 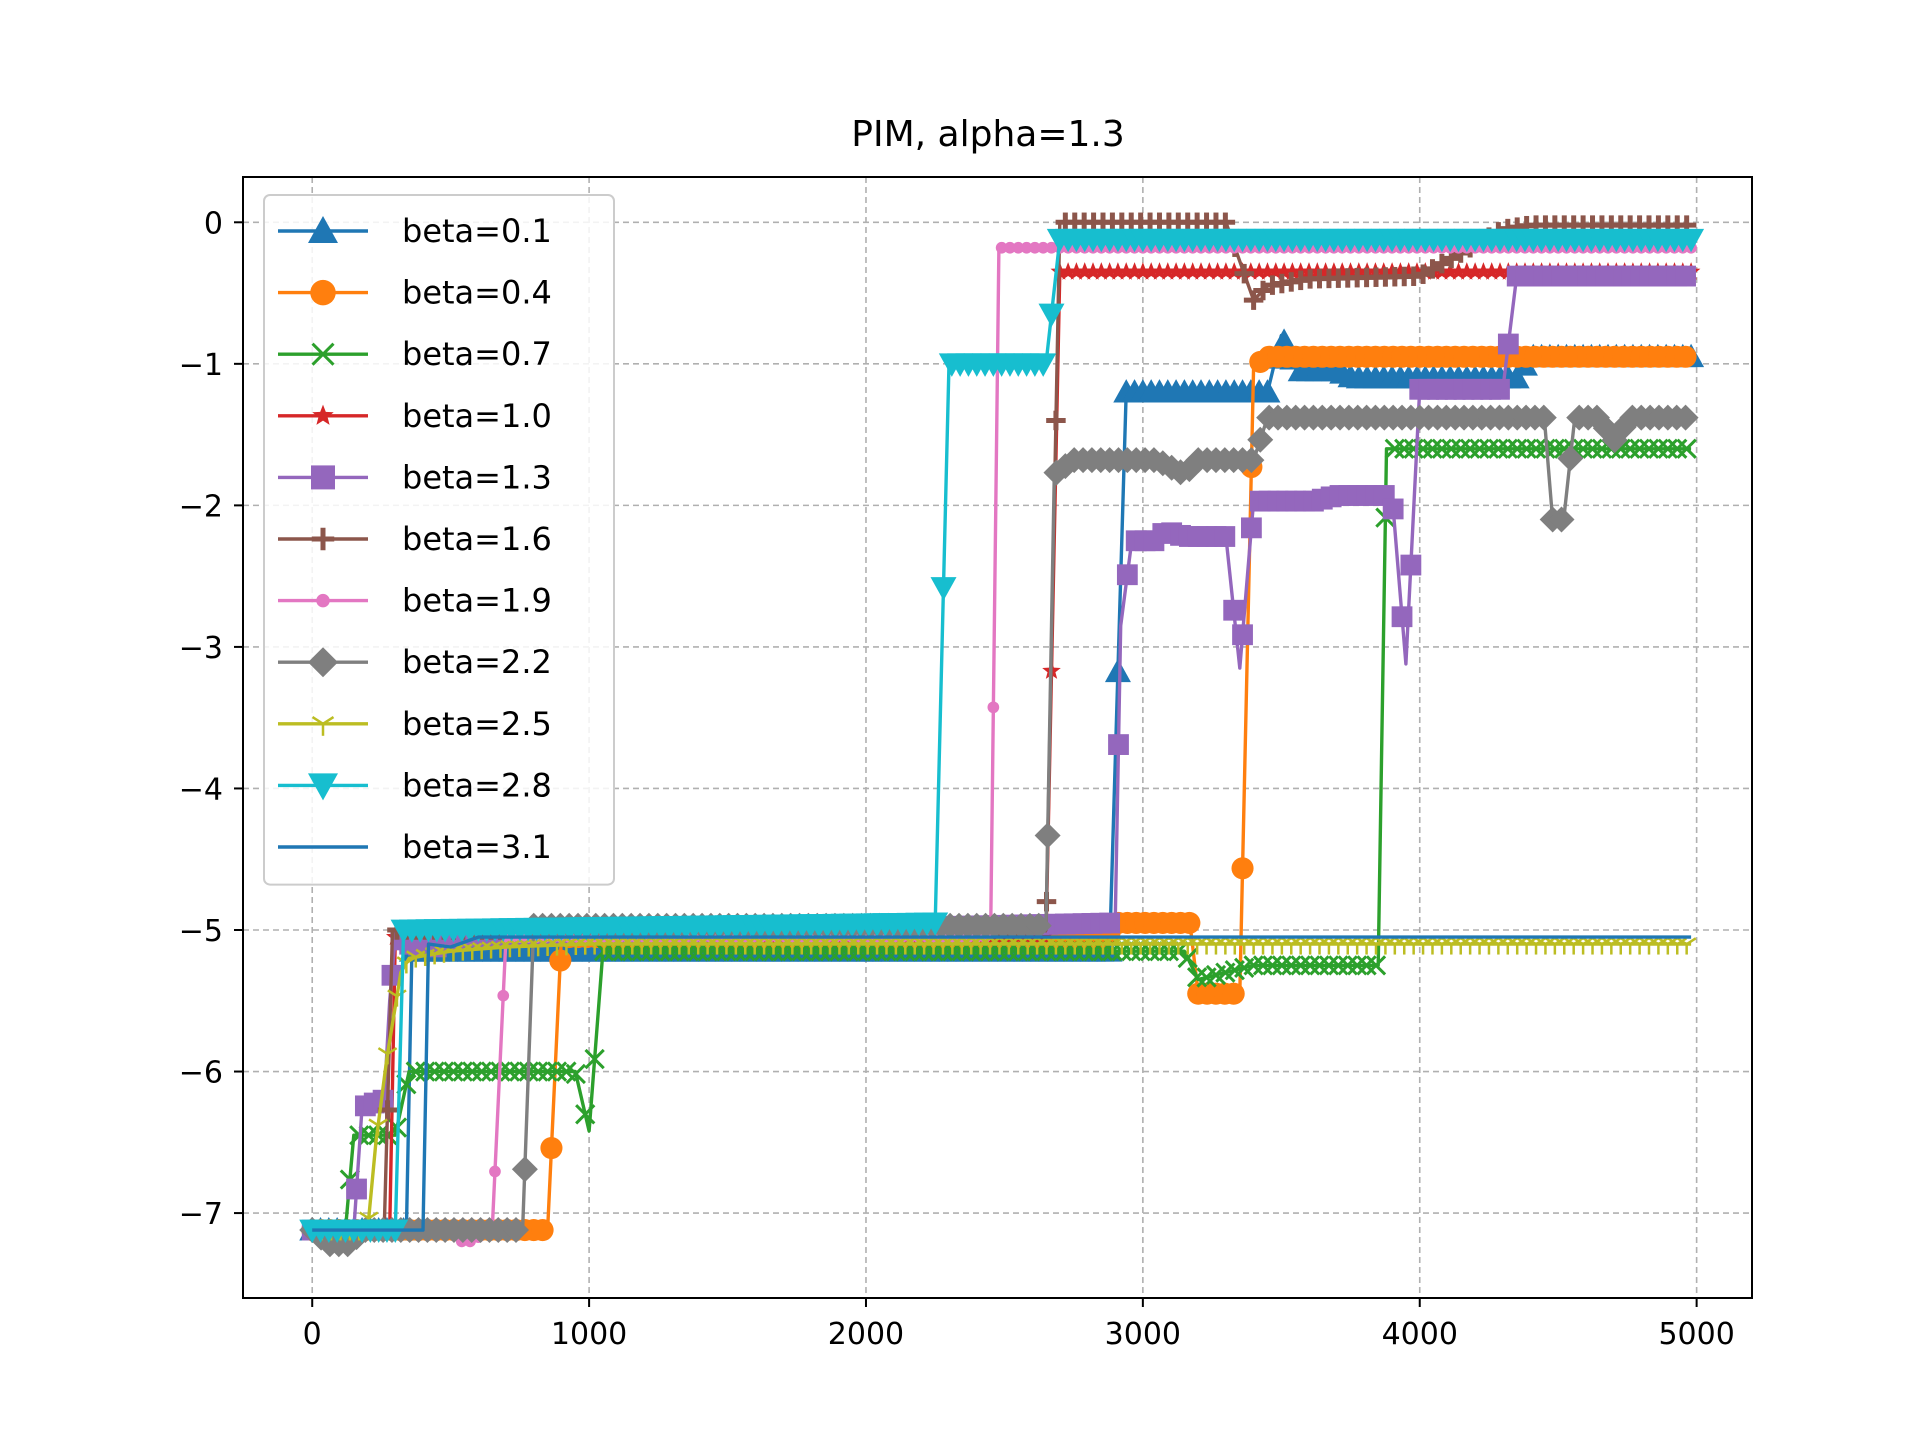 I want to click on legend-item: beta=1.9, so click(x=415, y=601).